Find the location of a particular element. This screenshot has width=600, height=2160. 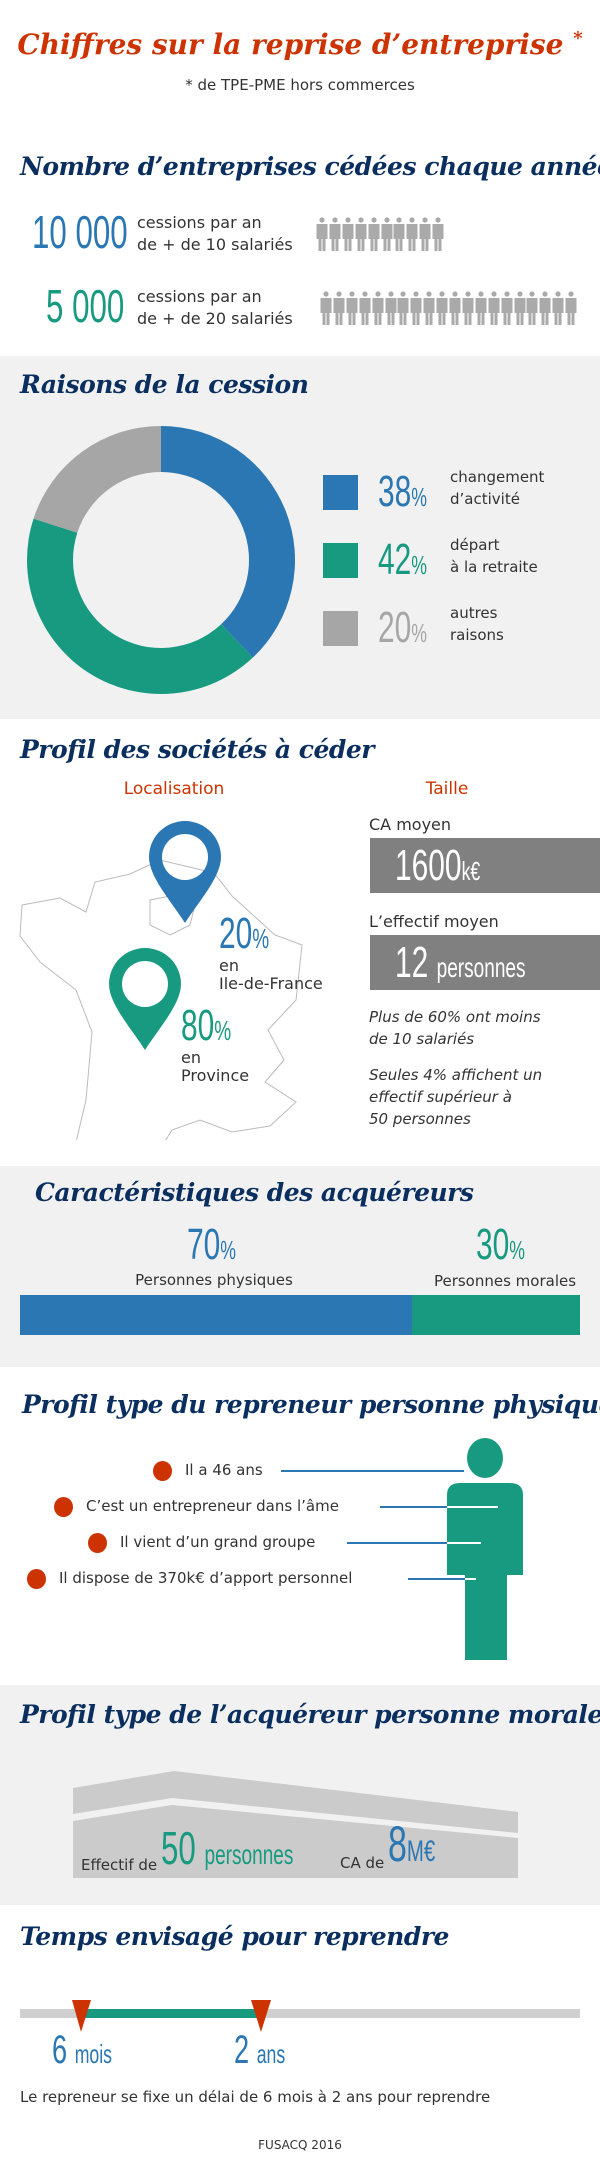

effectif-prefix: Effectif de is located at coordinates (119, 1865).